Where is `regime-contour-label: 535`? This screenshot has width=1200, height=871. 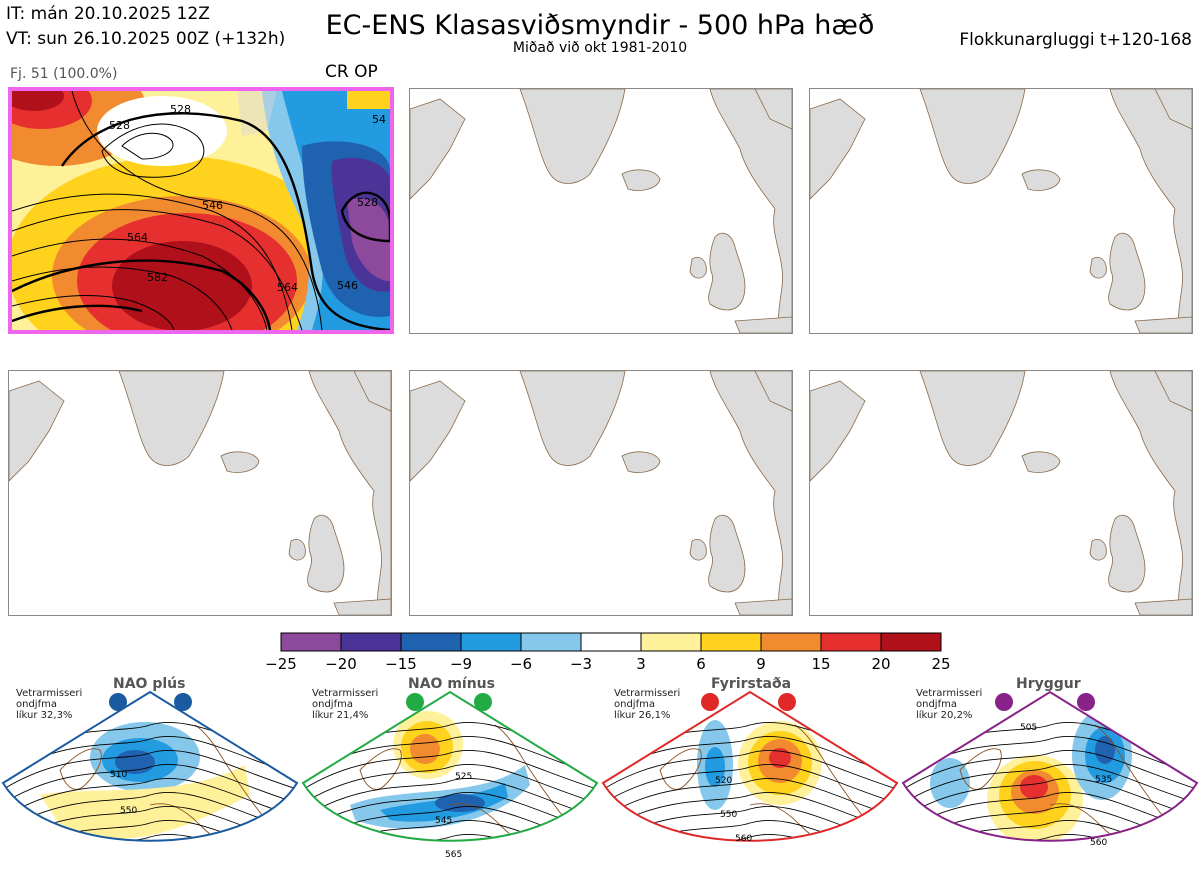
regime-contour-label: 535 is located at coordinates (1103, 780).